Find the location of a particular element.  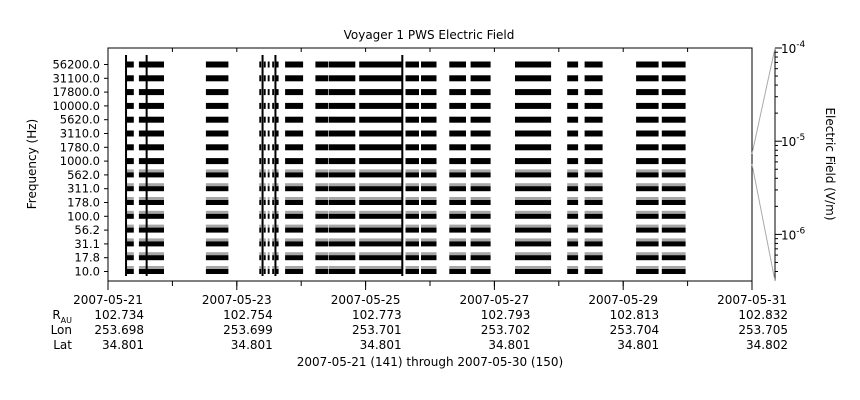

y-tick-label-3: 10000.0 is located at coordinates (76, 106).